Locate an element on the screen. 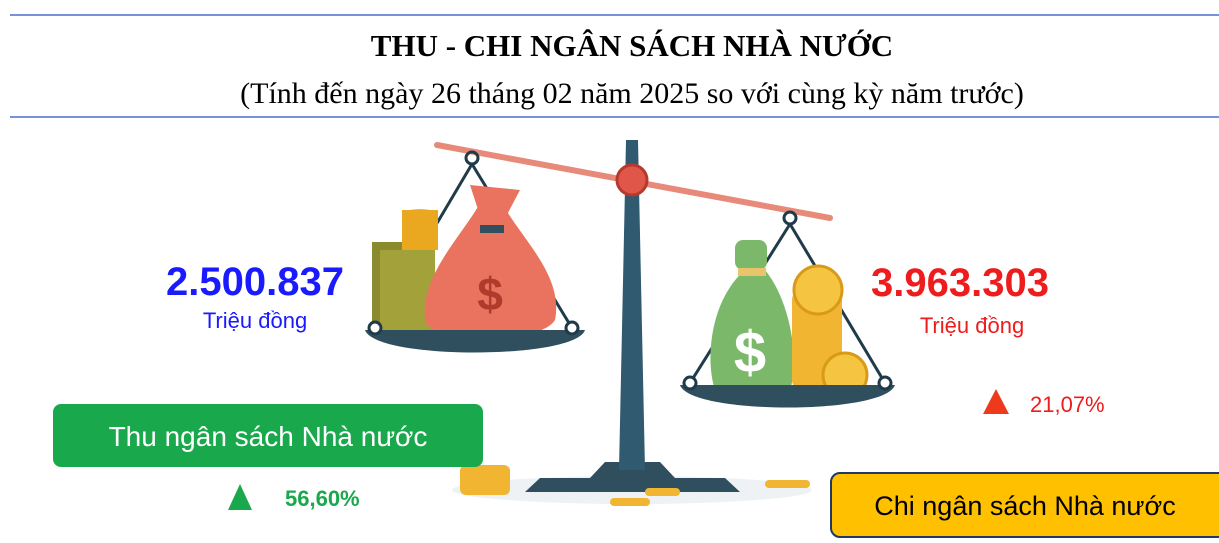 The image size is (1219, 543). expenditure-label: Chi ngân sách Nhà nước is located at coordinates (1024, 506).